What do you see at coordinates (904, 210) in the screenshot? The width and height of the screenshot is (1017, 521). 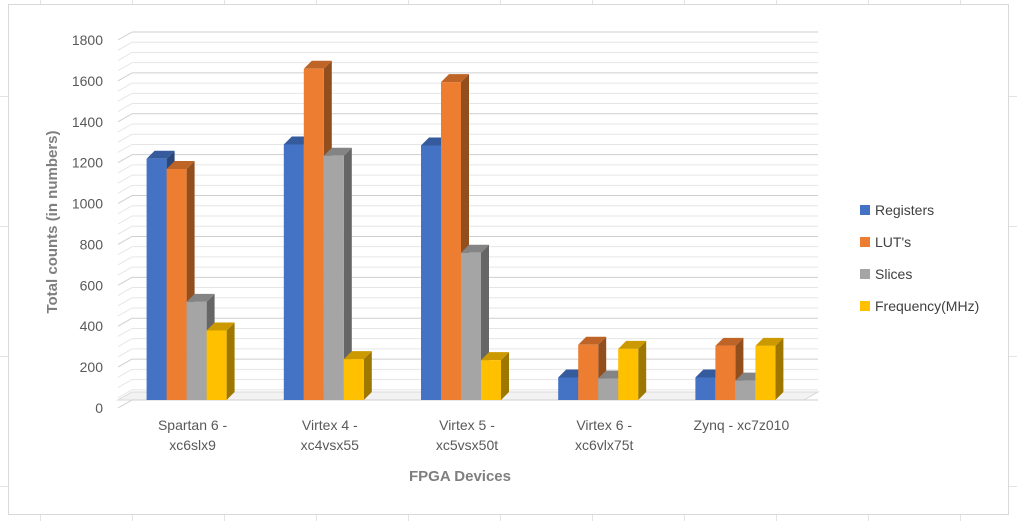 I see `legend-label: Registers` at bounding box center [904, 210].